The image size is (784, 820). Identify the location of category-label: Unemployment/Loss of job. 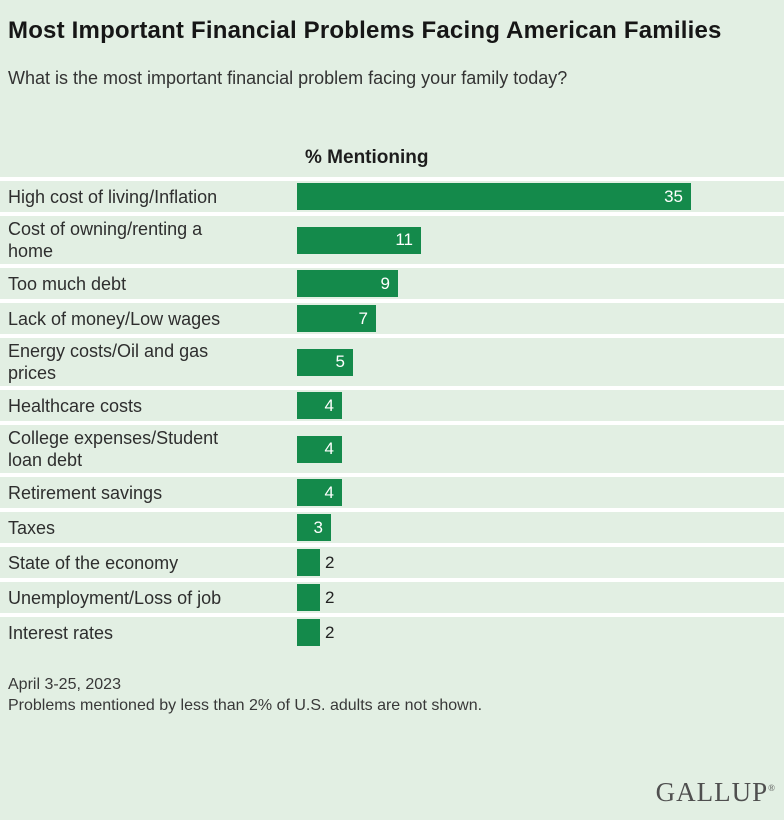
(115, 597).